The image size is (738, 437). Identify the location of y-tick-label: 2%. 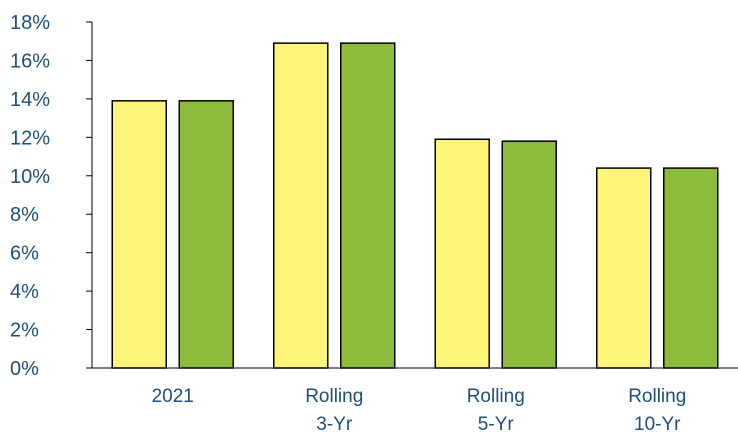
(24, 331).